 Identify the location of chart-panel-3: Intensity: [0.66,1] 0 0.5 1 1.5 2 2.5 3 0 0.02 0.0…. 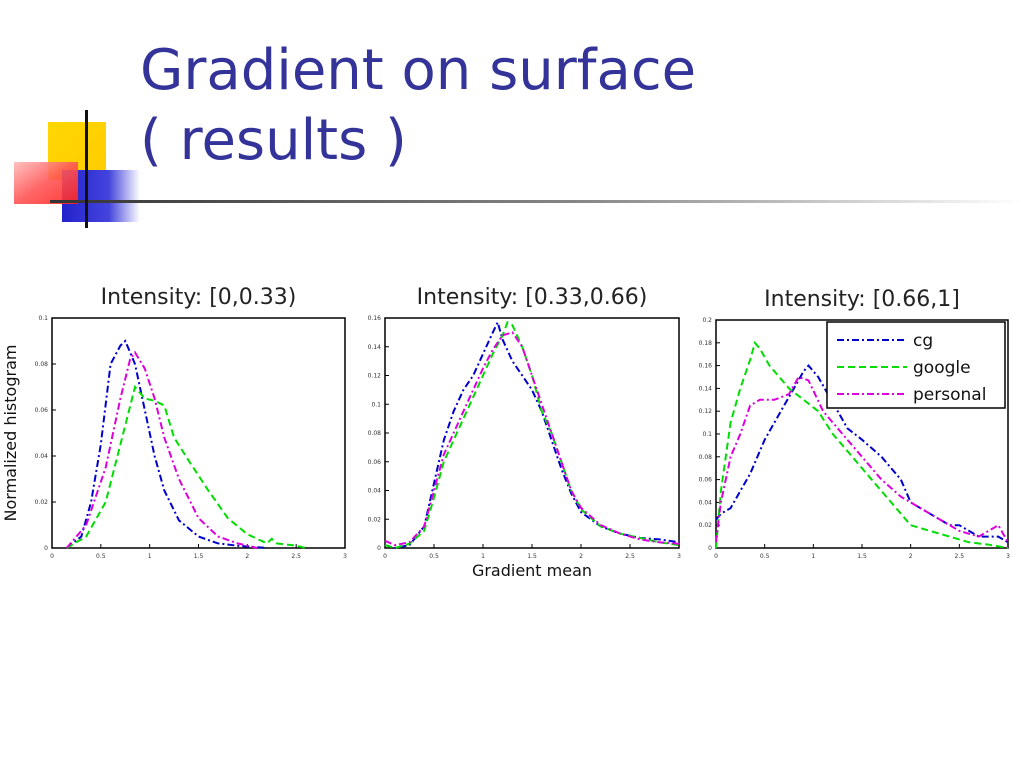
(854, 423).